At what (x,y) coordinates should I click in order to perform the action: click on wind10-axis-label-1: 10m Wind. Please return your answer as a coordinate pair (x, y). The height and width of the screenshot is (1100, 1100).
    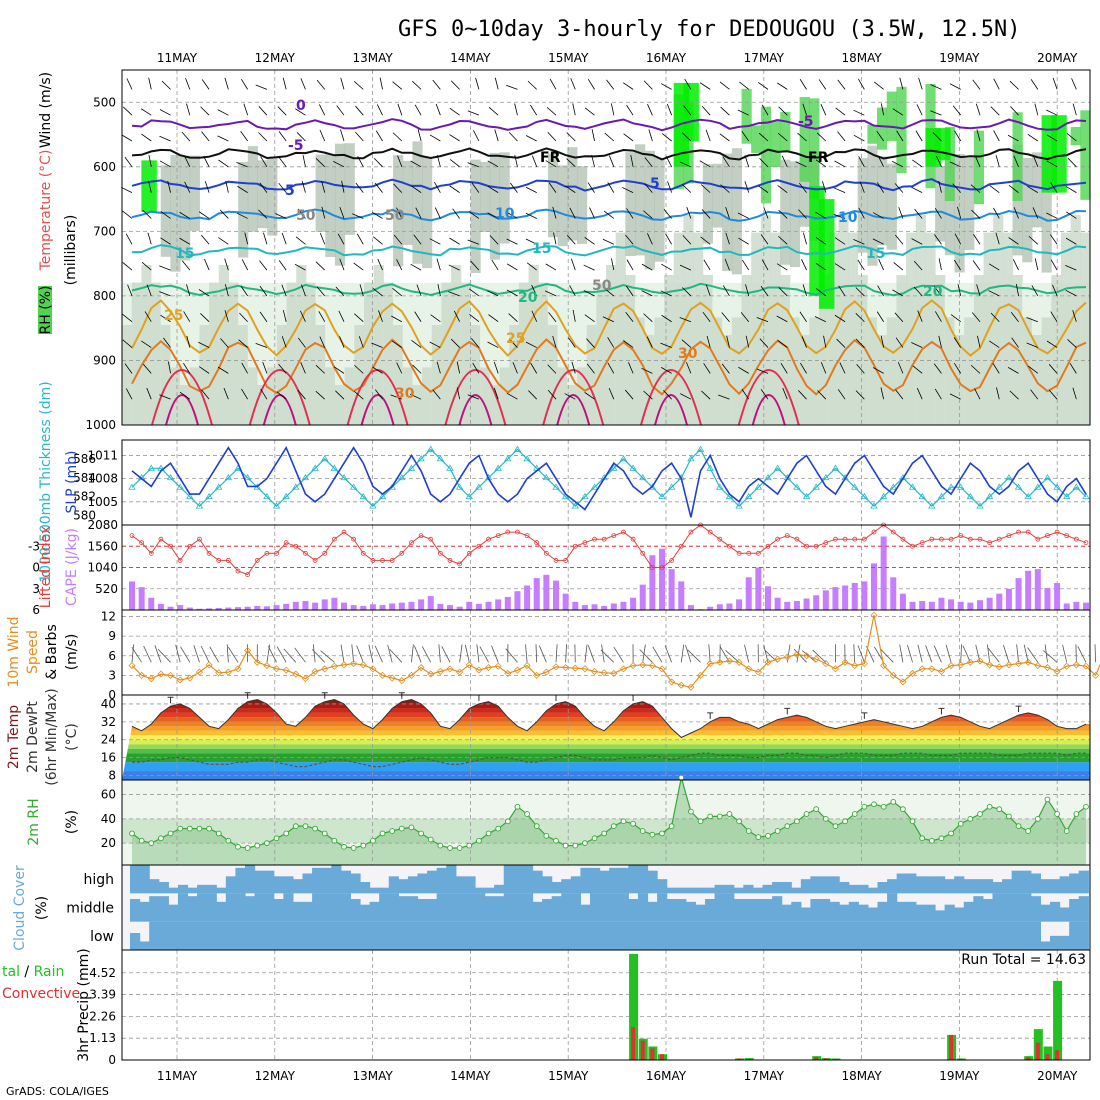
    Looking at the image, I should click on (14, 651).